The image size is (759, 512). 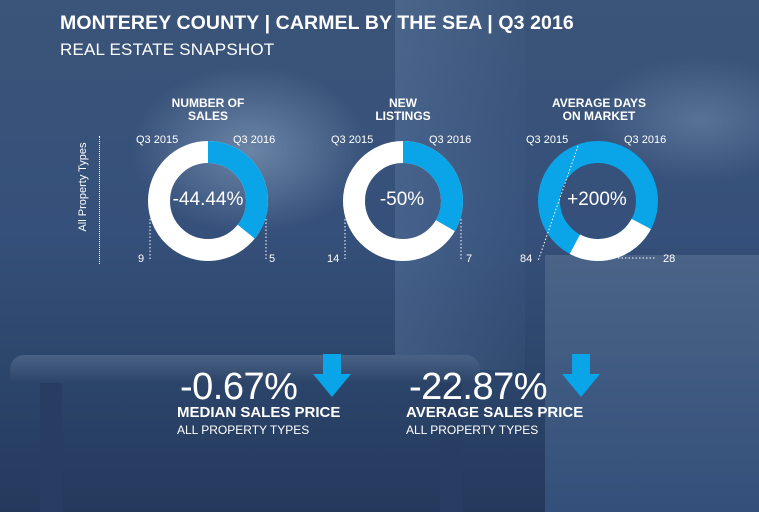 I want to click on metric-title-line1: NEW, so click(x=403, y=103).